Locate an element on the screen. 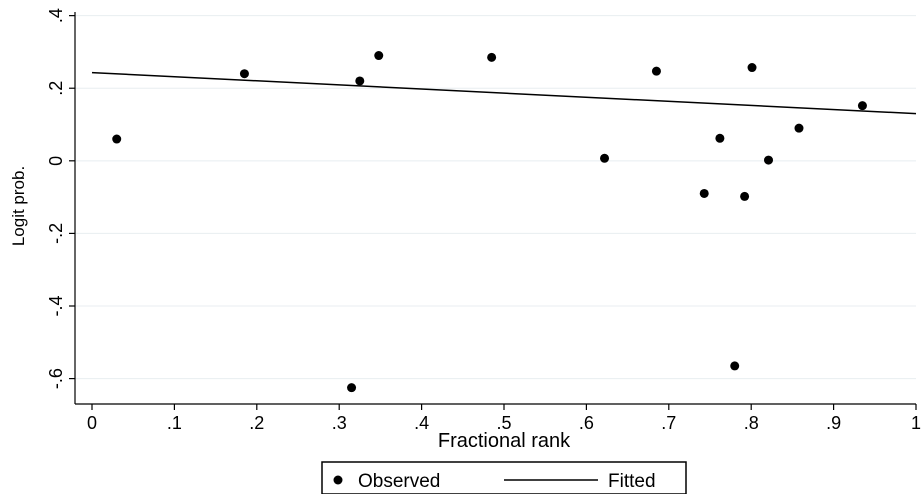  fitted-line is located at coordinates (504, 93).